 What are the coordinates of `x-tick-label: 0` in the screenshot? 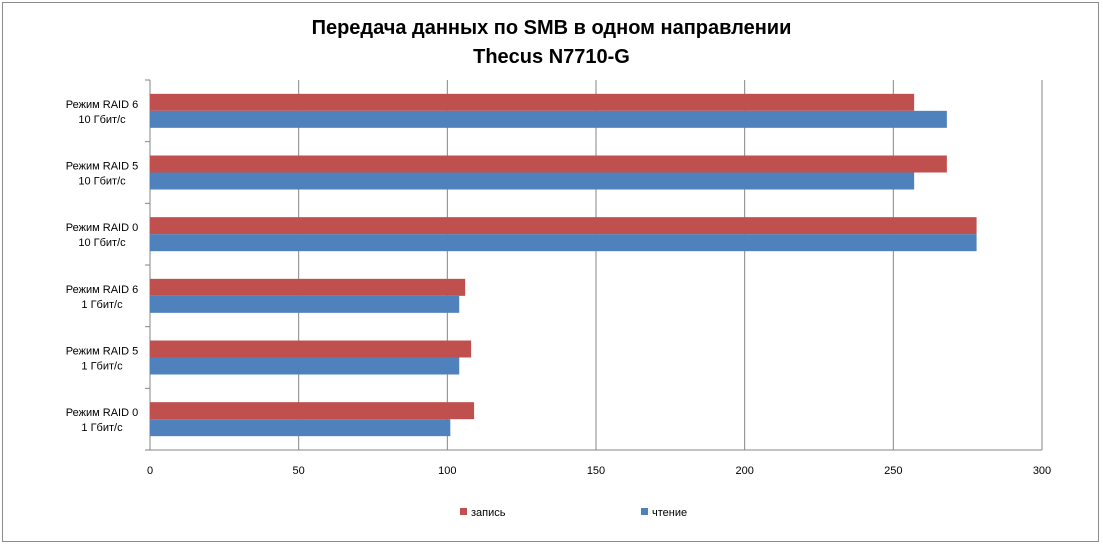 It's located at (150, 471).